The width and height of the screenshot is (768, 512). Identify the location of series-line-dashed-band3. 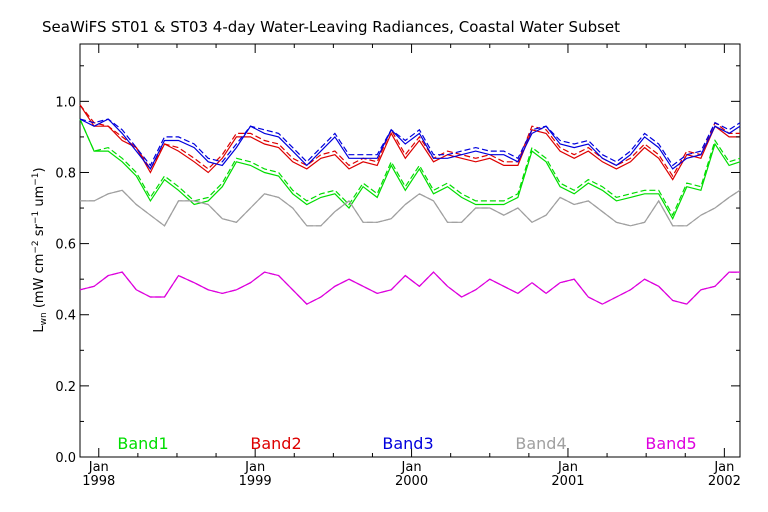
(410, 142).